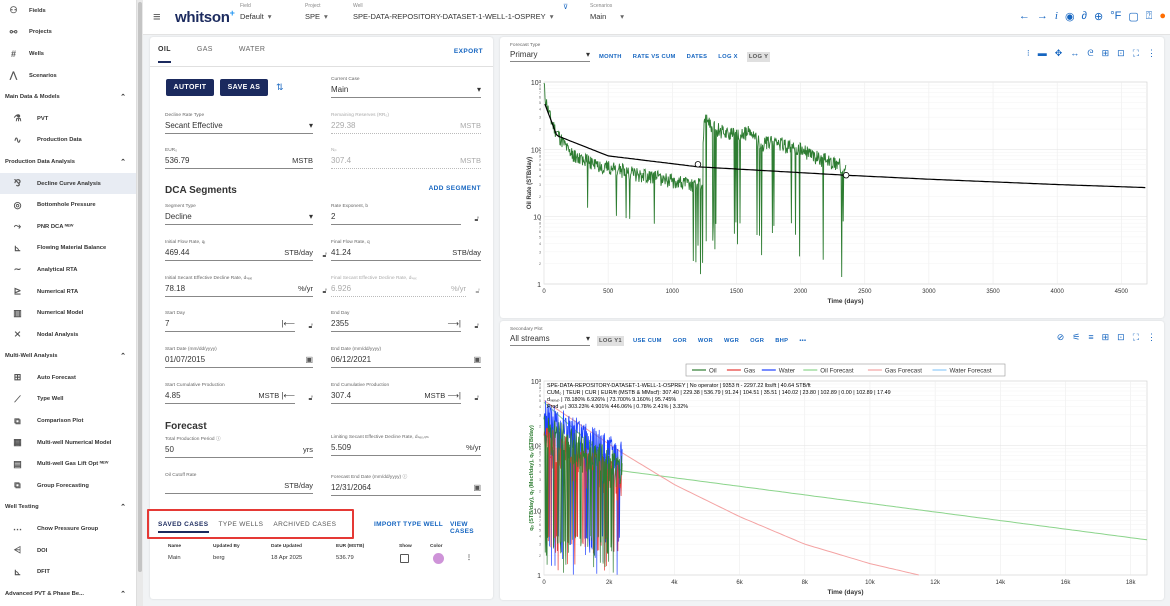 This screenshot has width=1170, height=606. Describe the element at coordinates (239, 357) in the screenshot. I see `start-date-field: Start Date (mm/dd/yyyy) 01/07/2015 ▣` at that location.